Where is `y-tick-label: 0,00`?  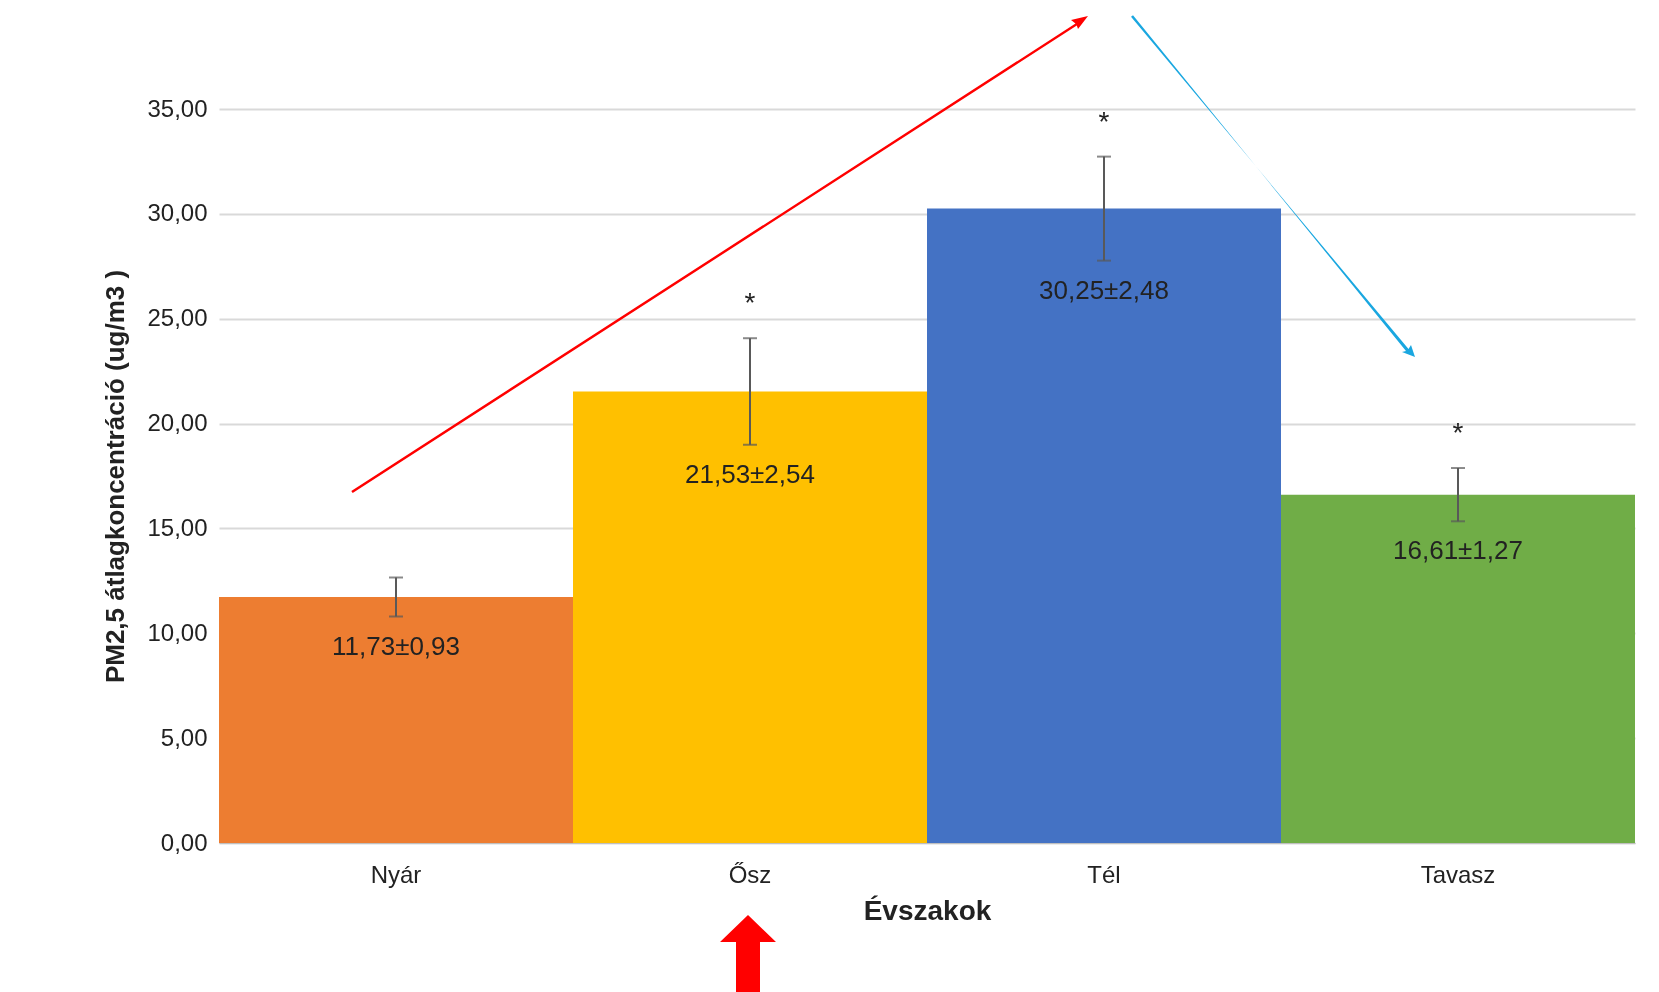
y-tick-label: 0,00 is located at coordinates (184, 842).